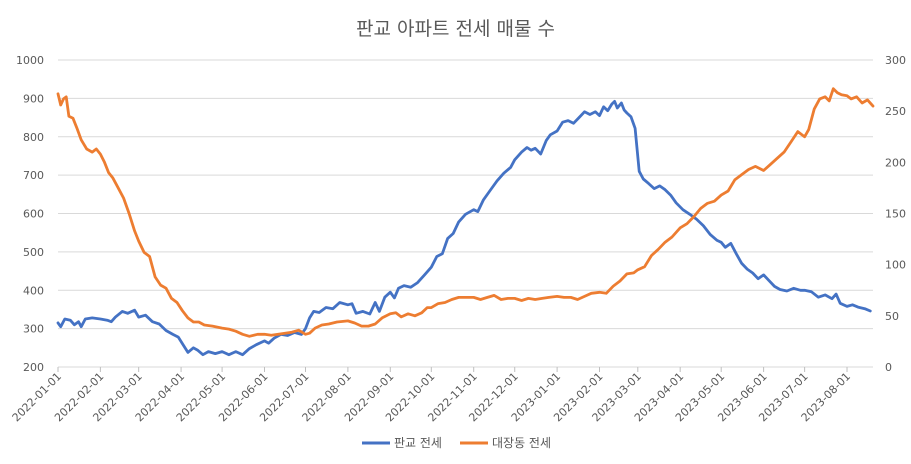 Image resolution: width=911 pixels, height=464 pixels. Describe the element at coordinates (888, 367) in the screenshot. I see `y2-tick-label: 0` at that location.